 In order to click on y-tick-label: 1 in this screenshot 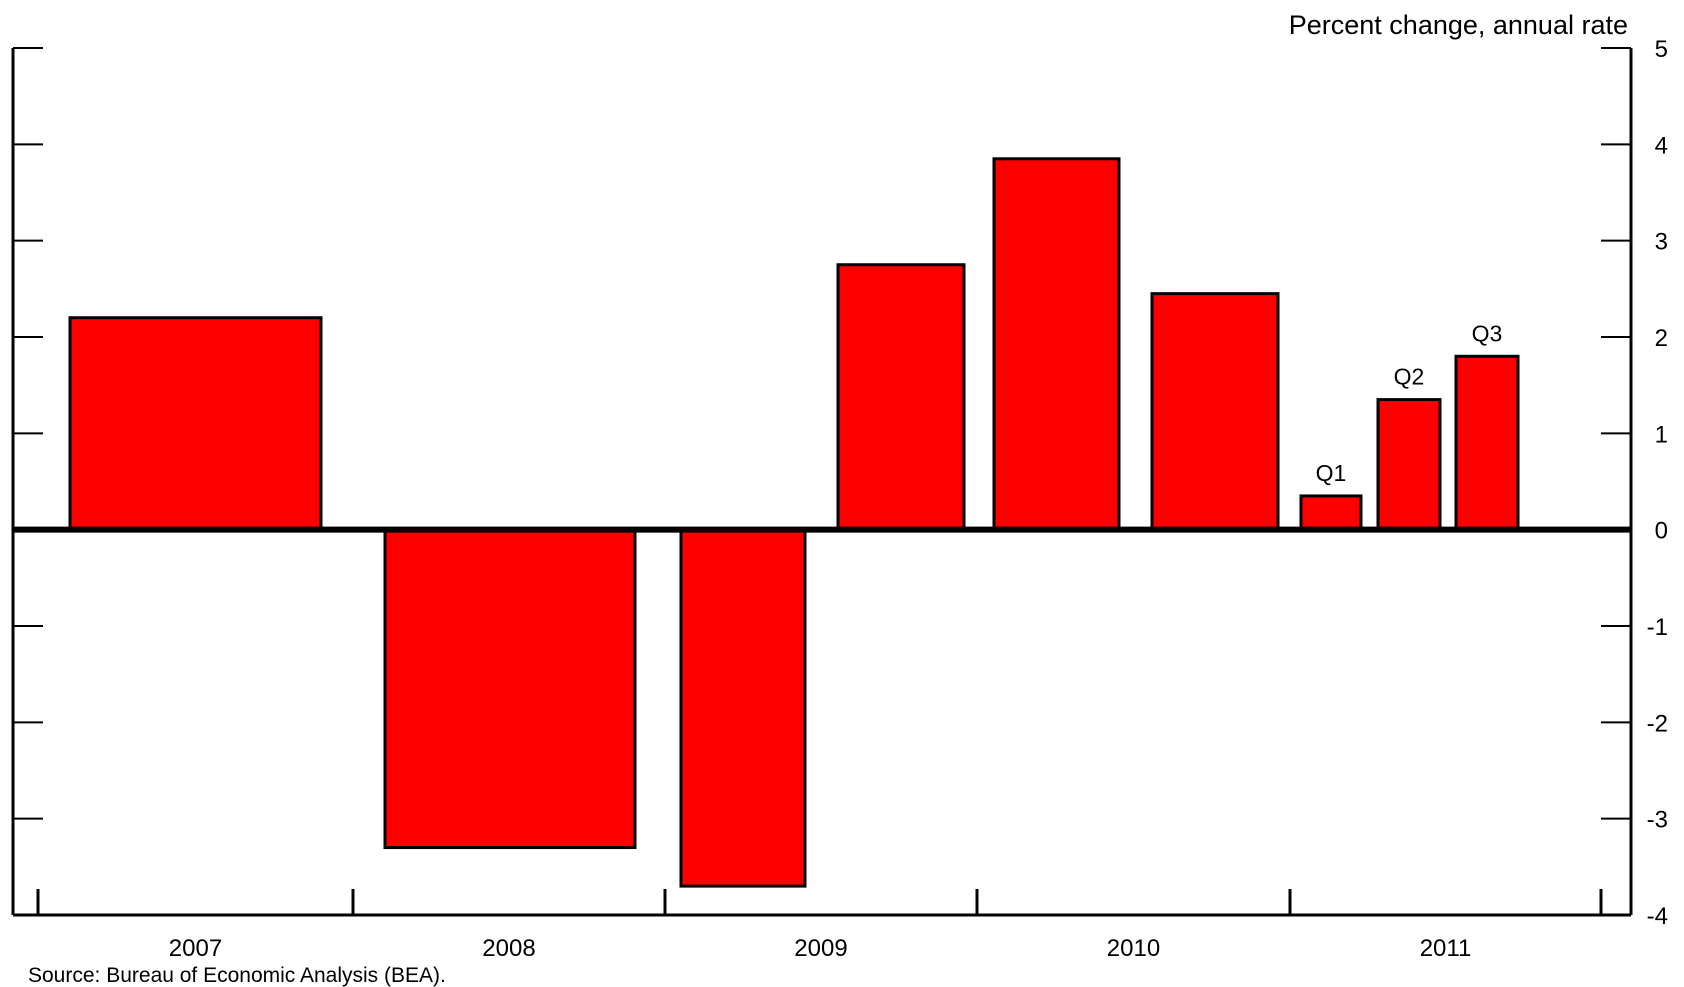, I will do `click(1661, 434)`.